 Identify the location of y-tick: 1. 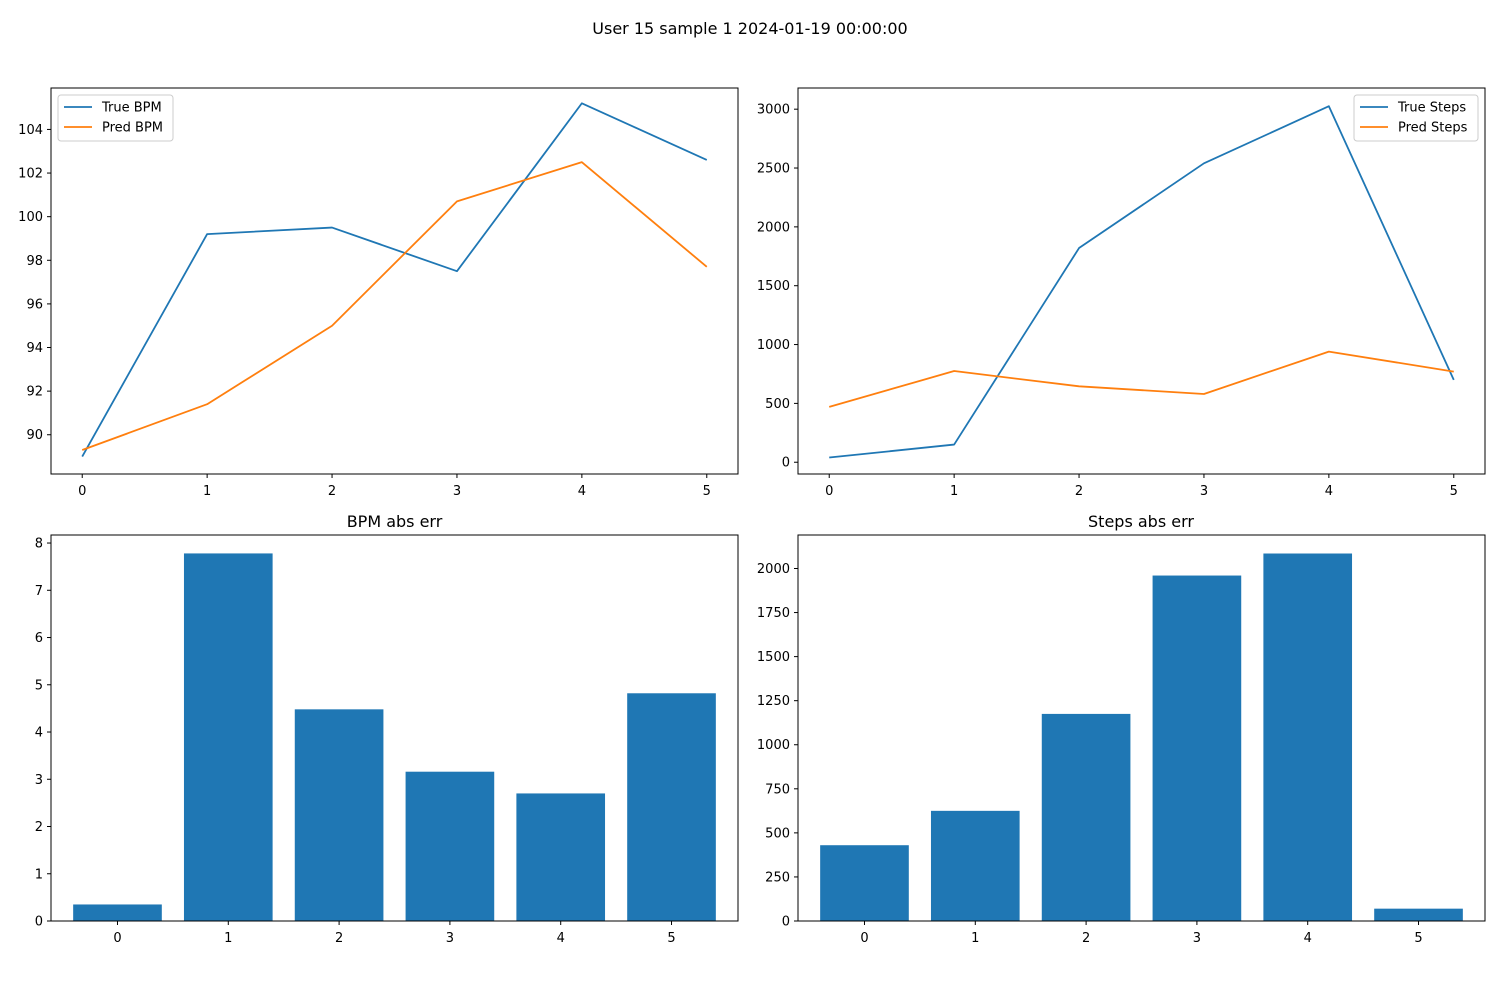
(43, 874).